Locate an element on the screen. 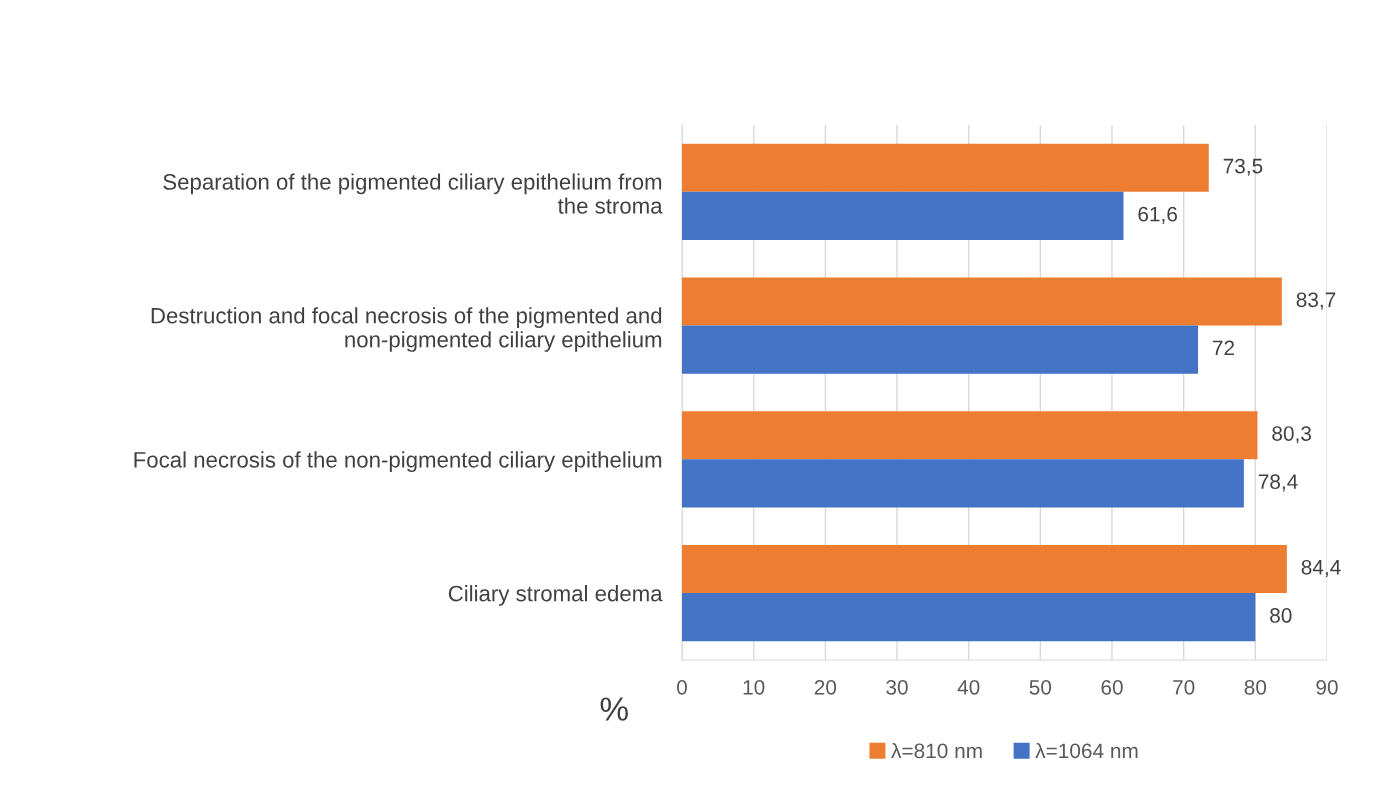 This screenshot has height=794, width=1373. data-label: 78,4 is located at coordinates (1278, 483).